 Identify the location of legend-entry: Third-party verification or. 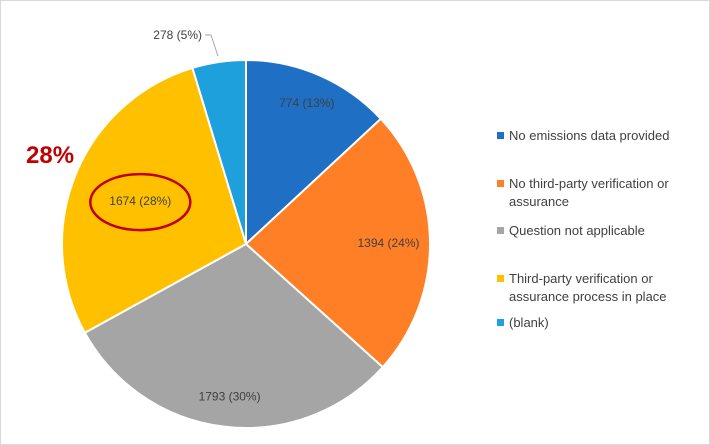
(581, 278).